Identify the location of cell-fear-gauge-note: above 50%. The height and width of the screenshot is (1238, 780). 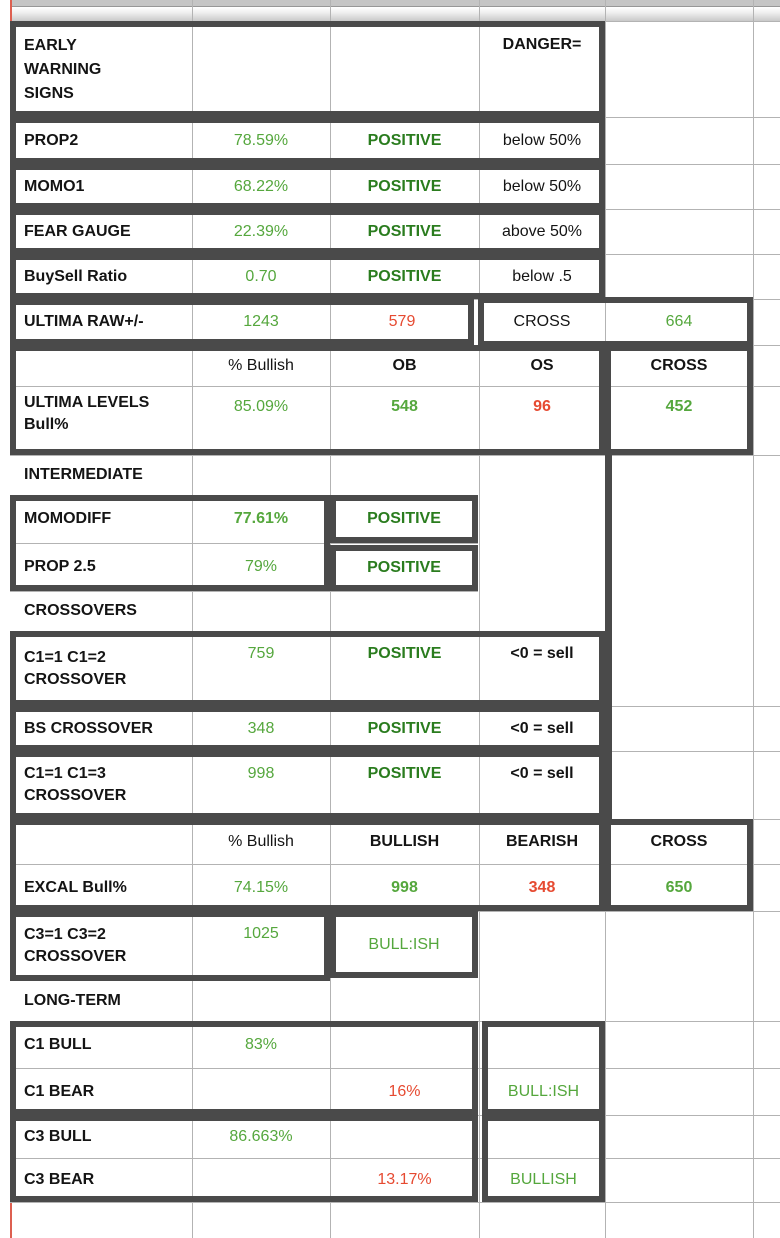
(542, 231).